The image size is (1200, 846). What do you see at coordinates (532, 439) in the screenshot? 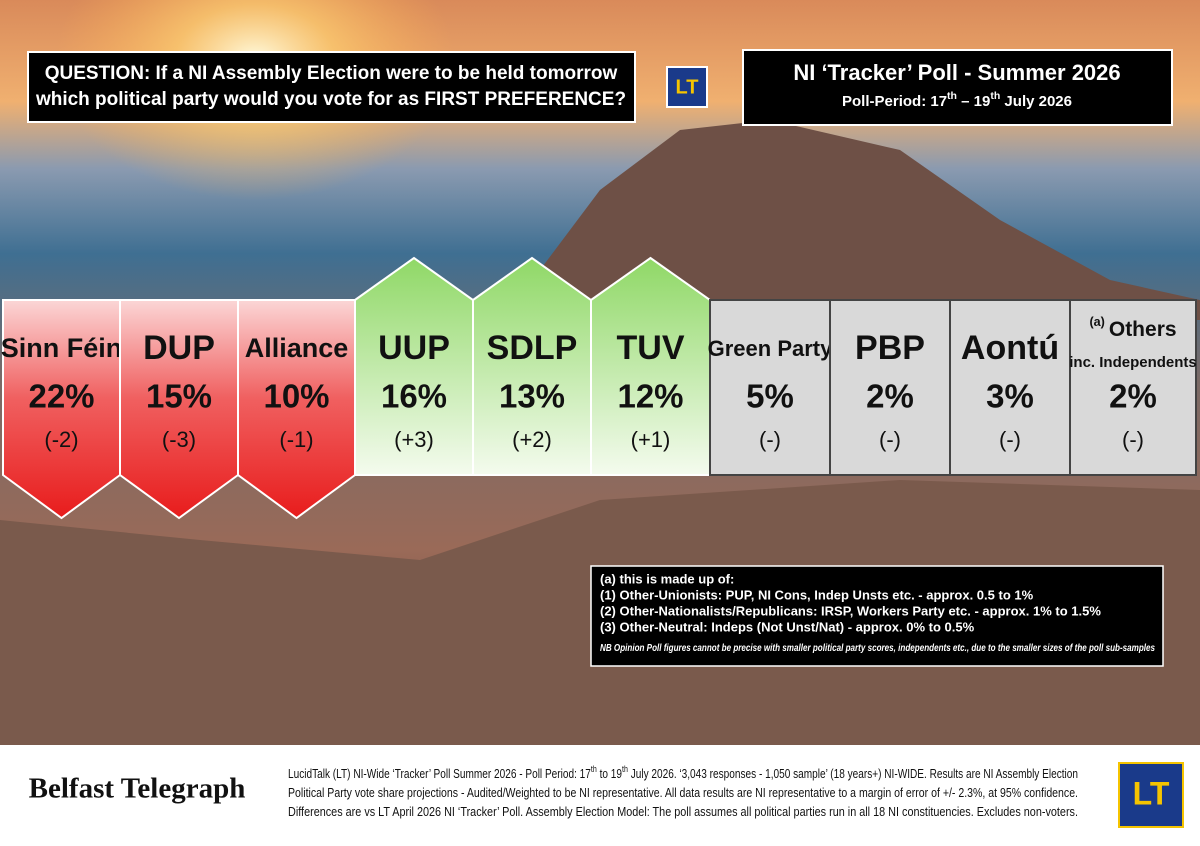
I see `party-change: (+2)` at bounding box center [532, 439].